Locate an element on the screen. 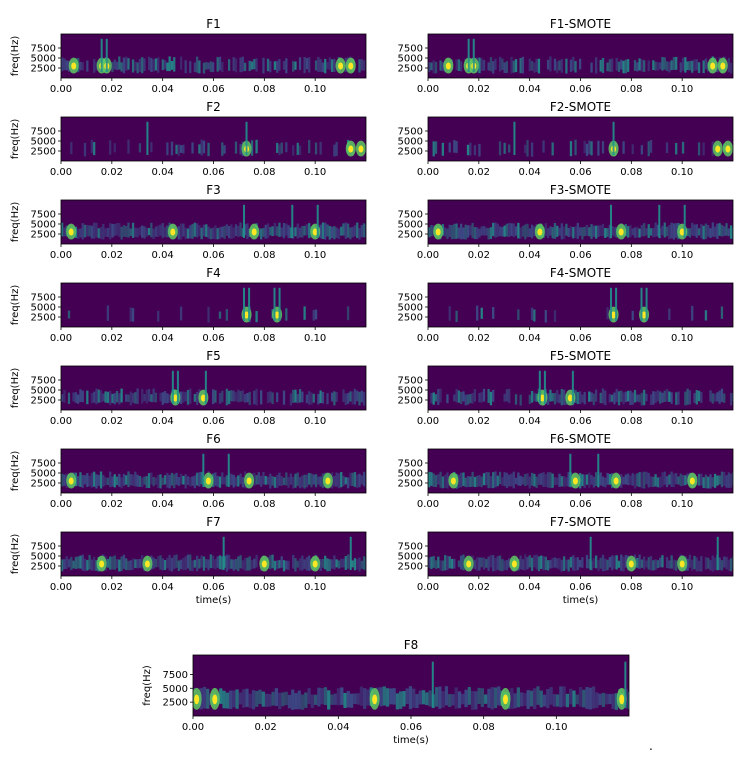 The height and width of the screenshot is (757, 751). spectrogram-energy is located at coordinates (213, 222).